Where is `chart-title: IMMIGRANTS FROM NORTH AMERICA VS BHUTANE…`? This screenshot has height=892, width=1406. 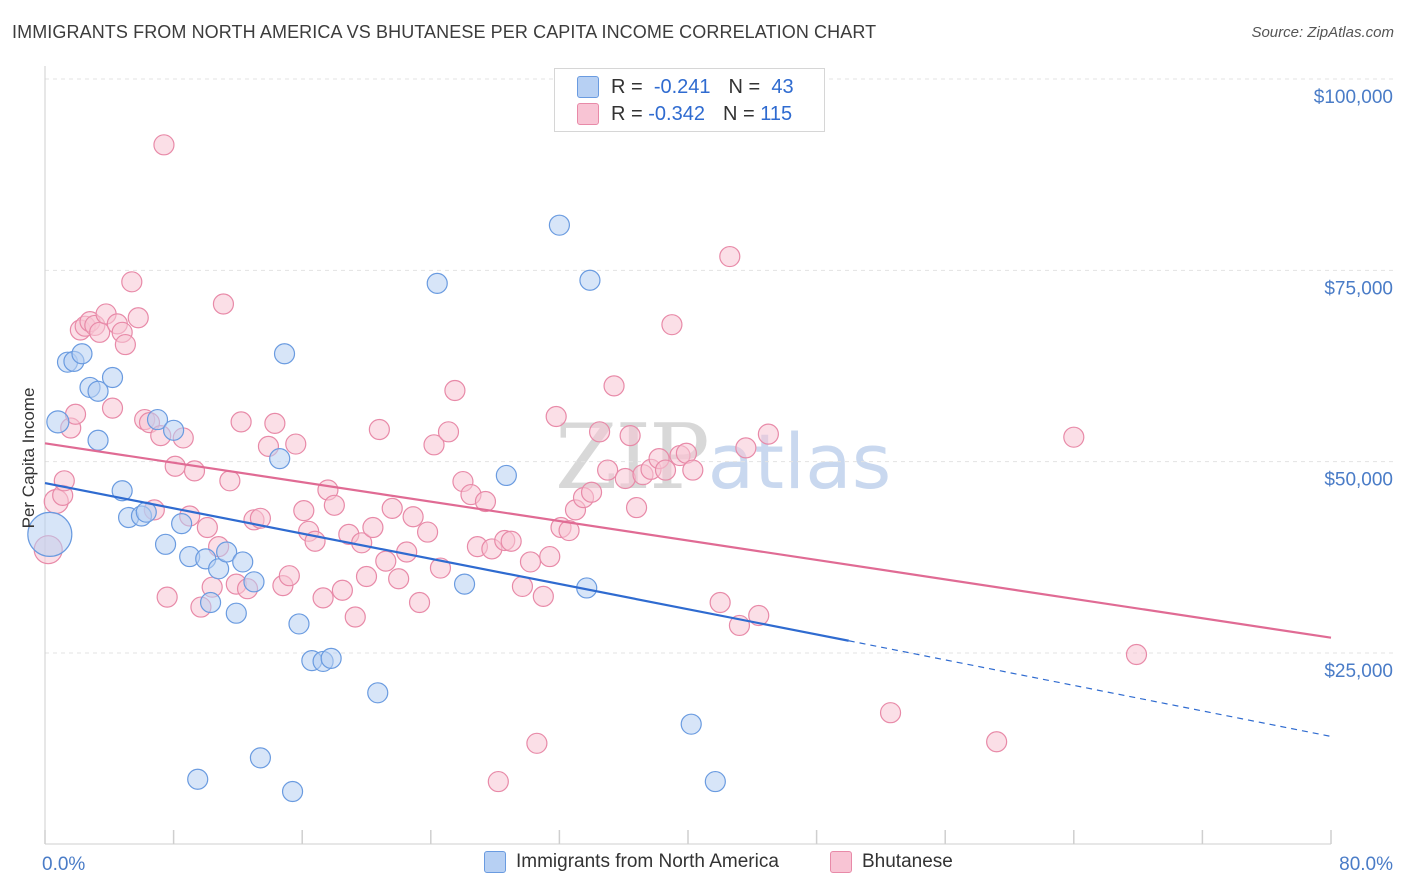 chart-title: IMMIGRANTS FROM NORTH AMERICA VS BHUTANE… is located at coordinates (444, 32).